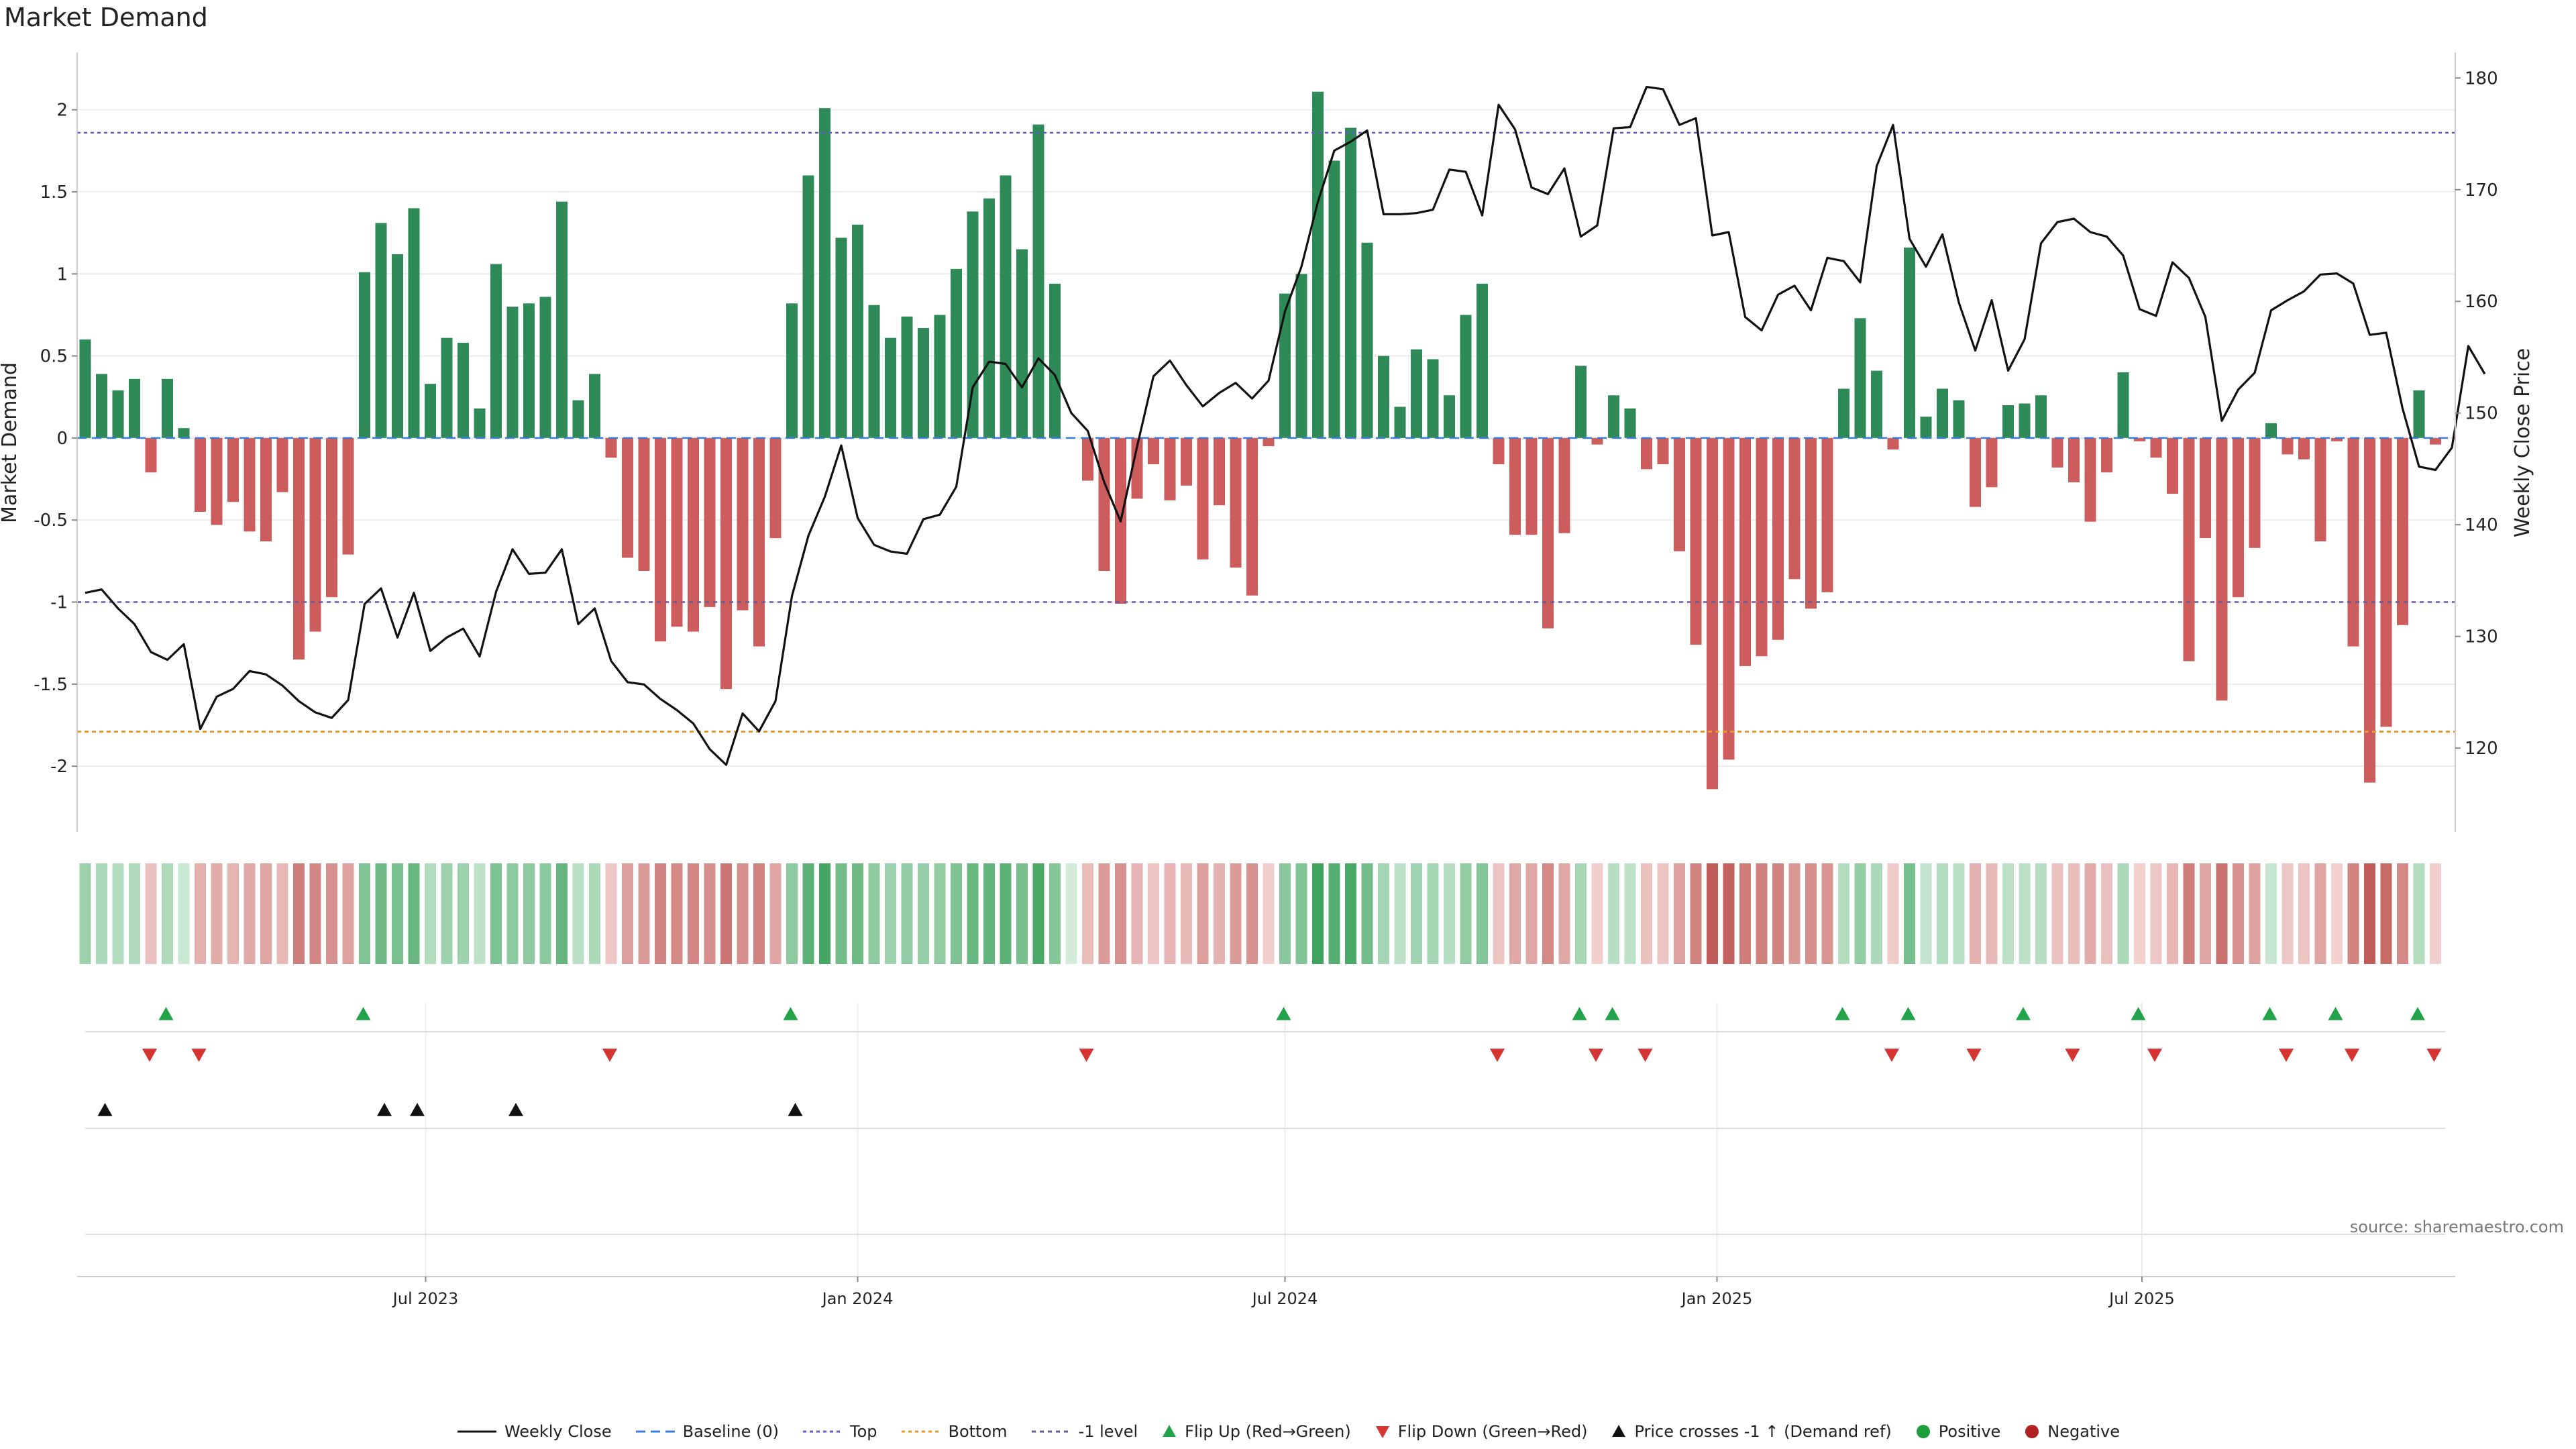 The image size is (2576, 1449). What do you see at coordinates (51, 685) in the screenshot?
I see `y-tick-label: -1.5` at bounding box center [51, 685].